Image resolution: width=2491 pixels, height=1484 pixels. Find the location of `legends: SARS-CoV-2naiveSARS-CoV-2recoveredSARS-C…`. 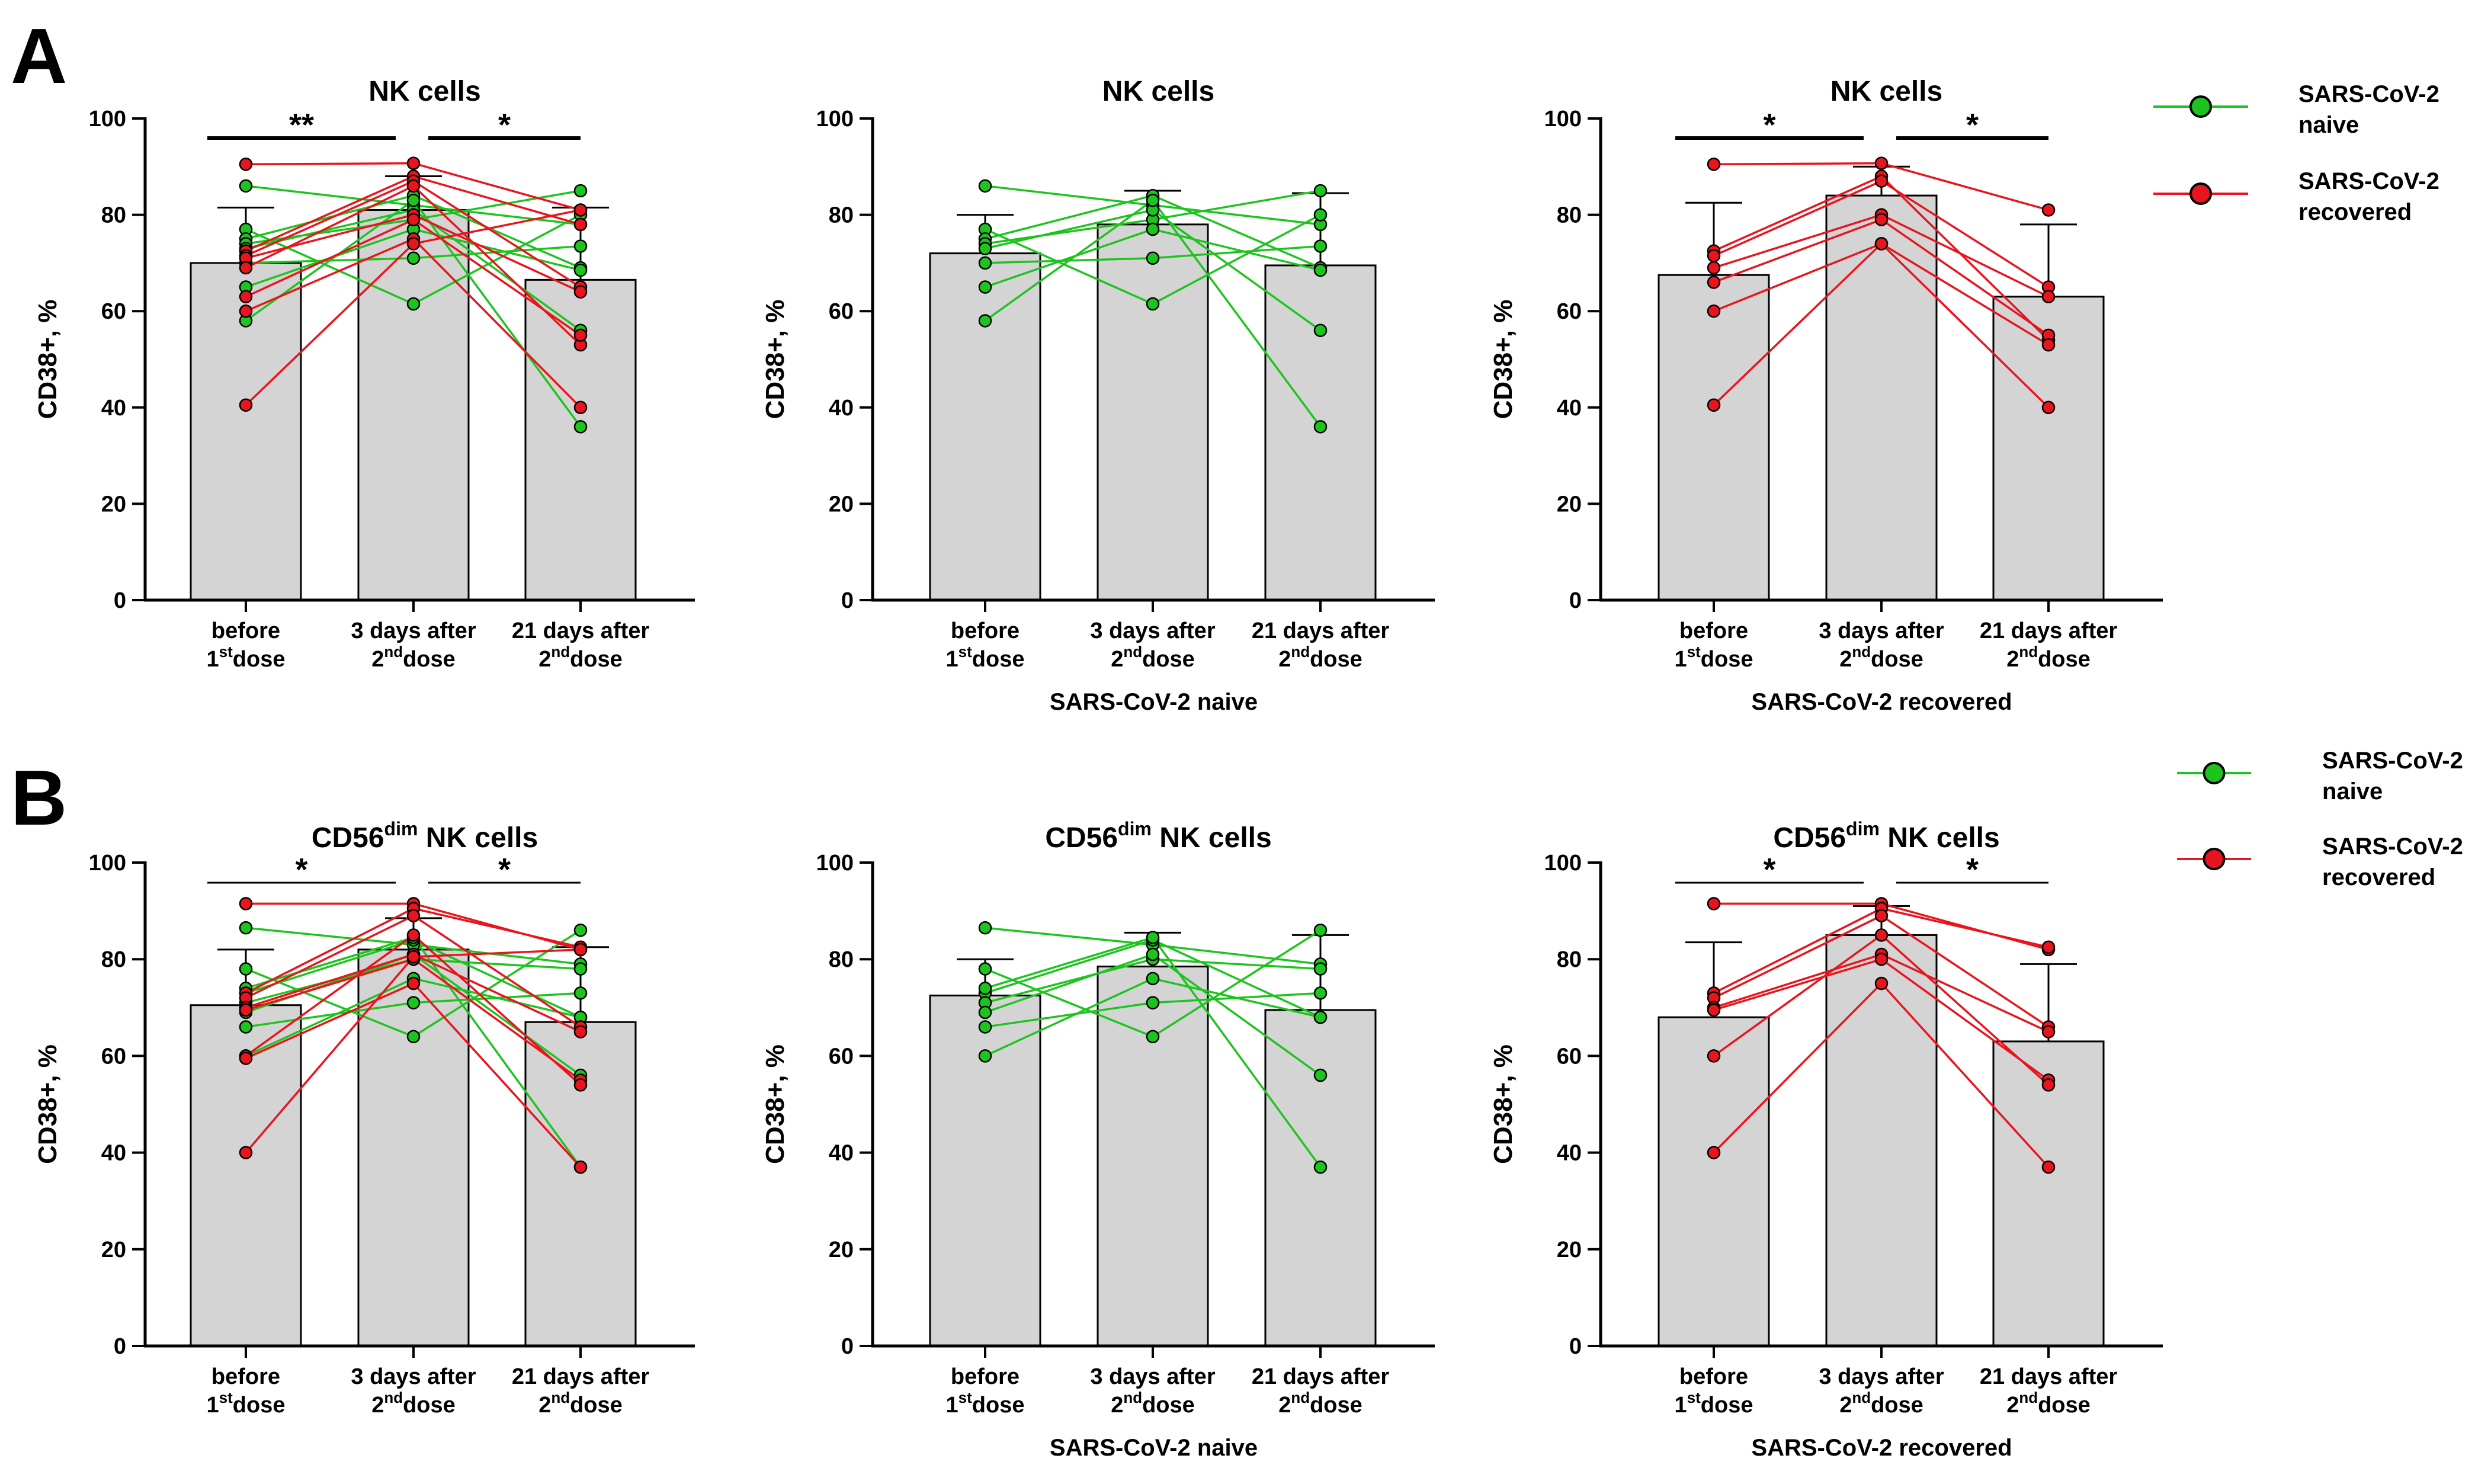

legends: SARS-CoV-2naiveSARS-CoV-2recoveredSARS-C… is located at coordinates (2308, 485).